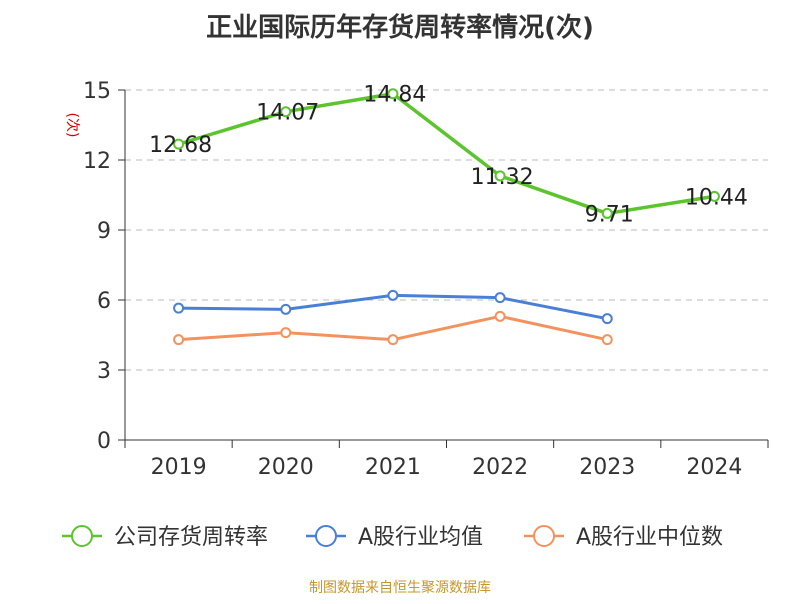  I want to click on legend-item-1: A股行业均值, so click(394, 537).